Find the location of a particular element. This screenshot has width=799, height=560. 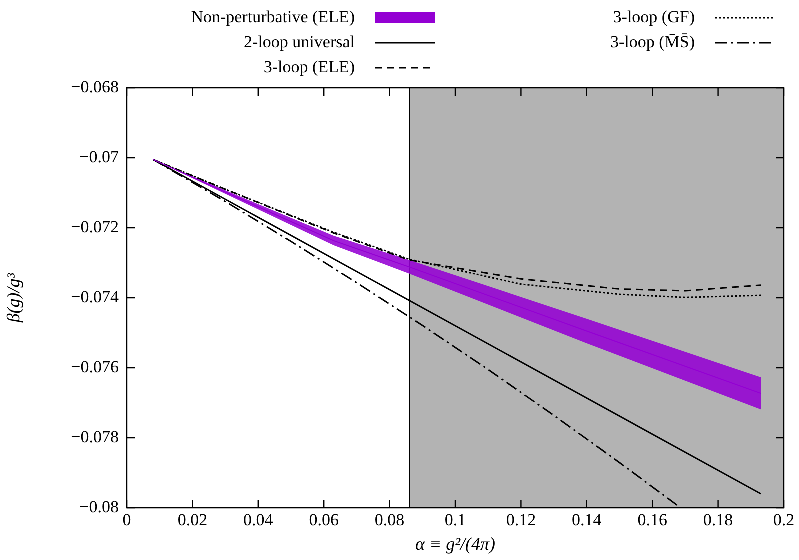

x-tick-label: 0.1 is located at coordinates (455, 520).